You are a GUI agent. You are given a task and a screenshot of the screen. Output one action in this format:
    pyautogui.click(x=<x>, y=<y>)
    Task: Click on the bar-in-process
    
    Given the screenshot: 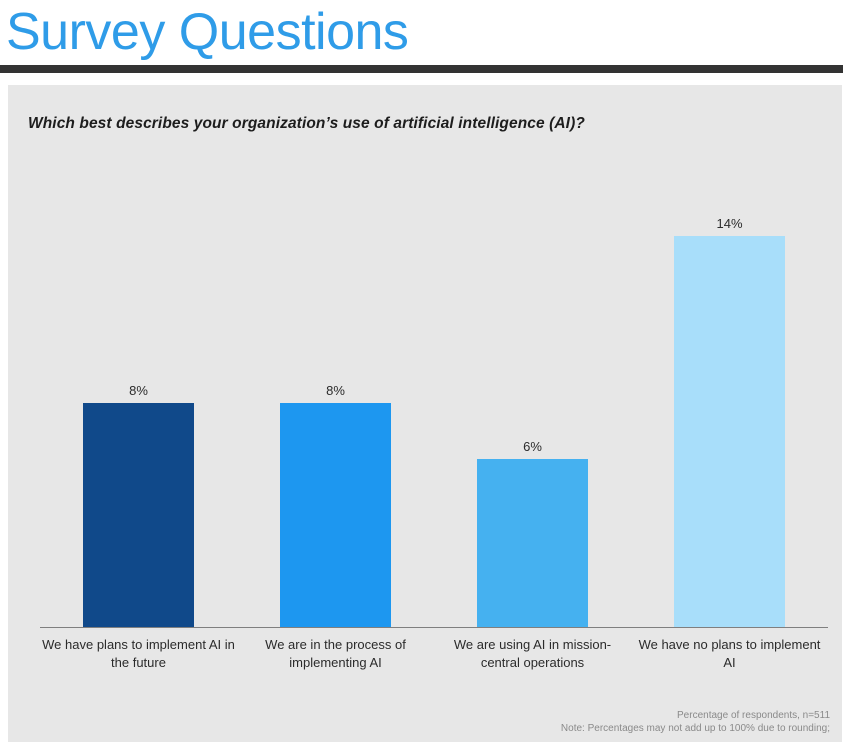 What is the action you would take?
    pyautogui.click(x=335, y=515)
    